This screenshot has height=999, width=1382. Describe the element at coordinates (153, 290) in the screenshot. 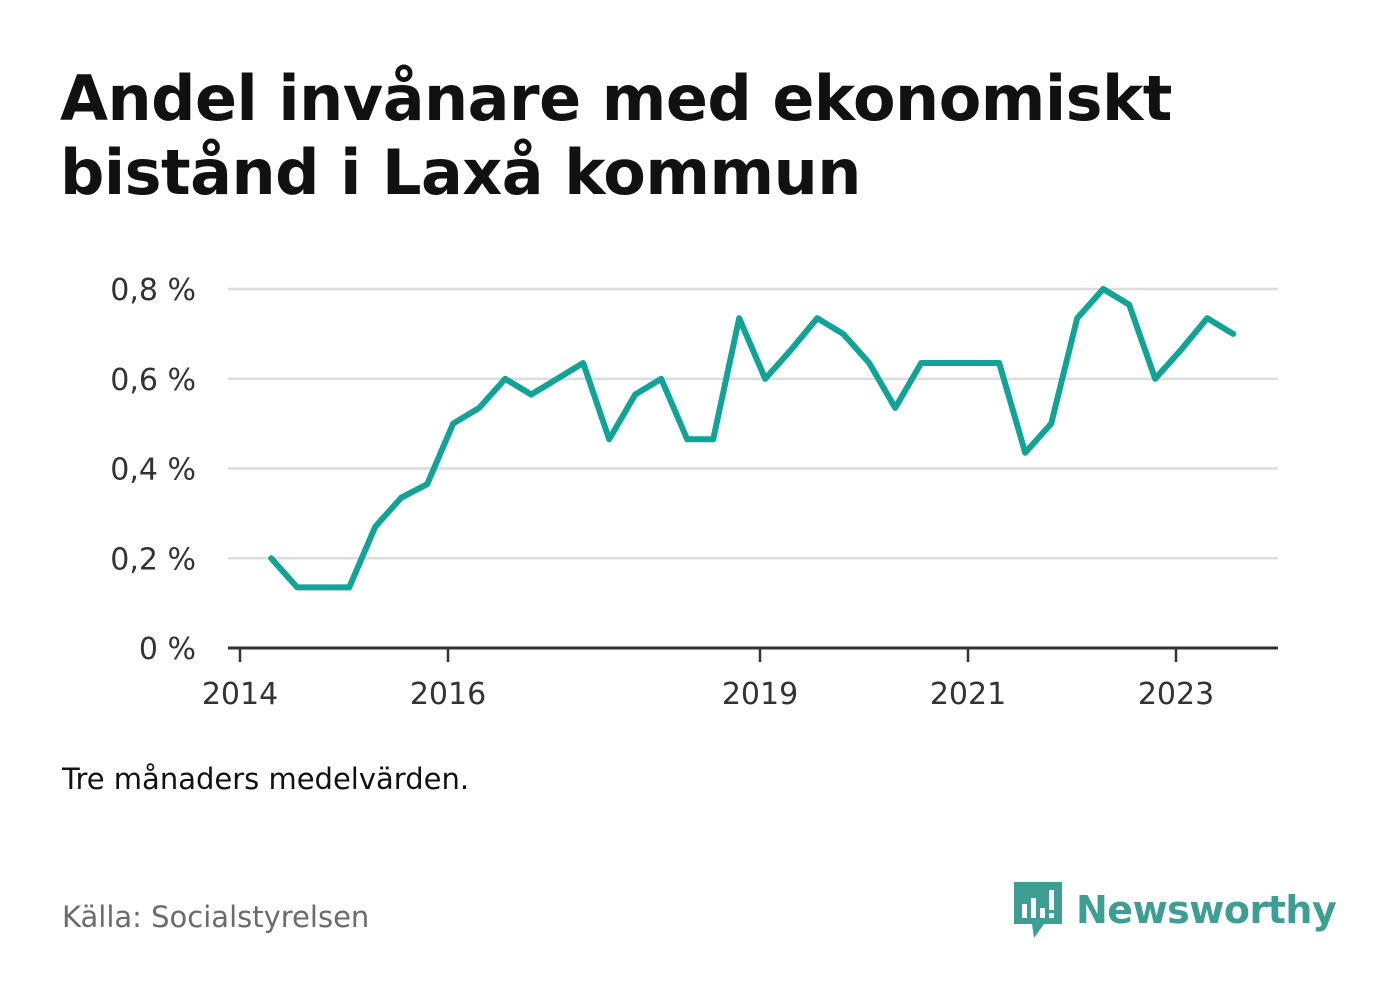

I see `y-tick-label: 0,8 %` at that location.